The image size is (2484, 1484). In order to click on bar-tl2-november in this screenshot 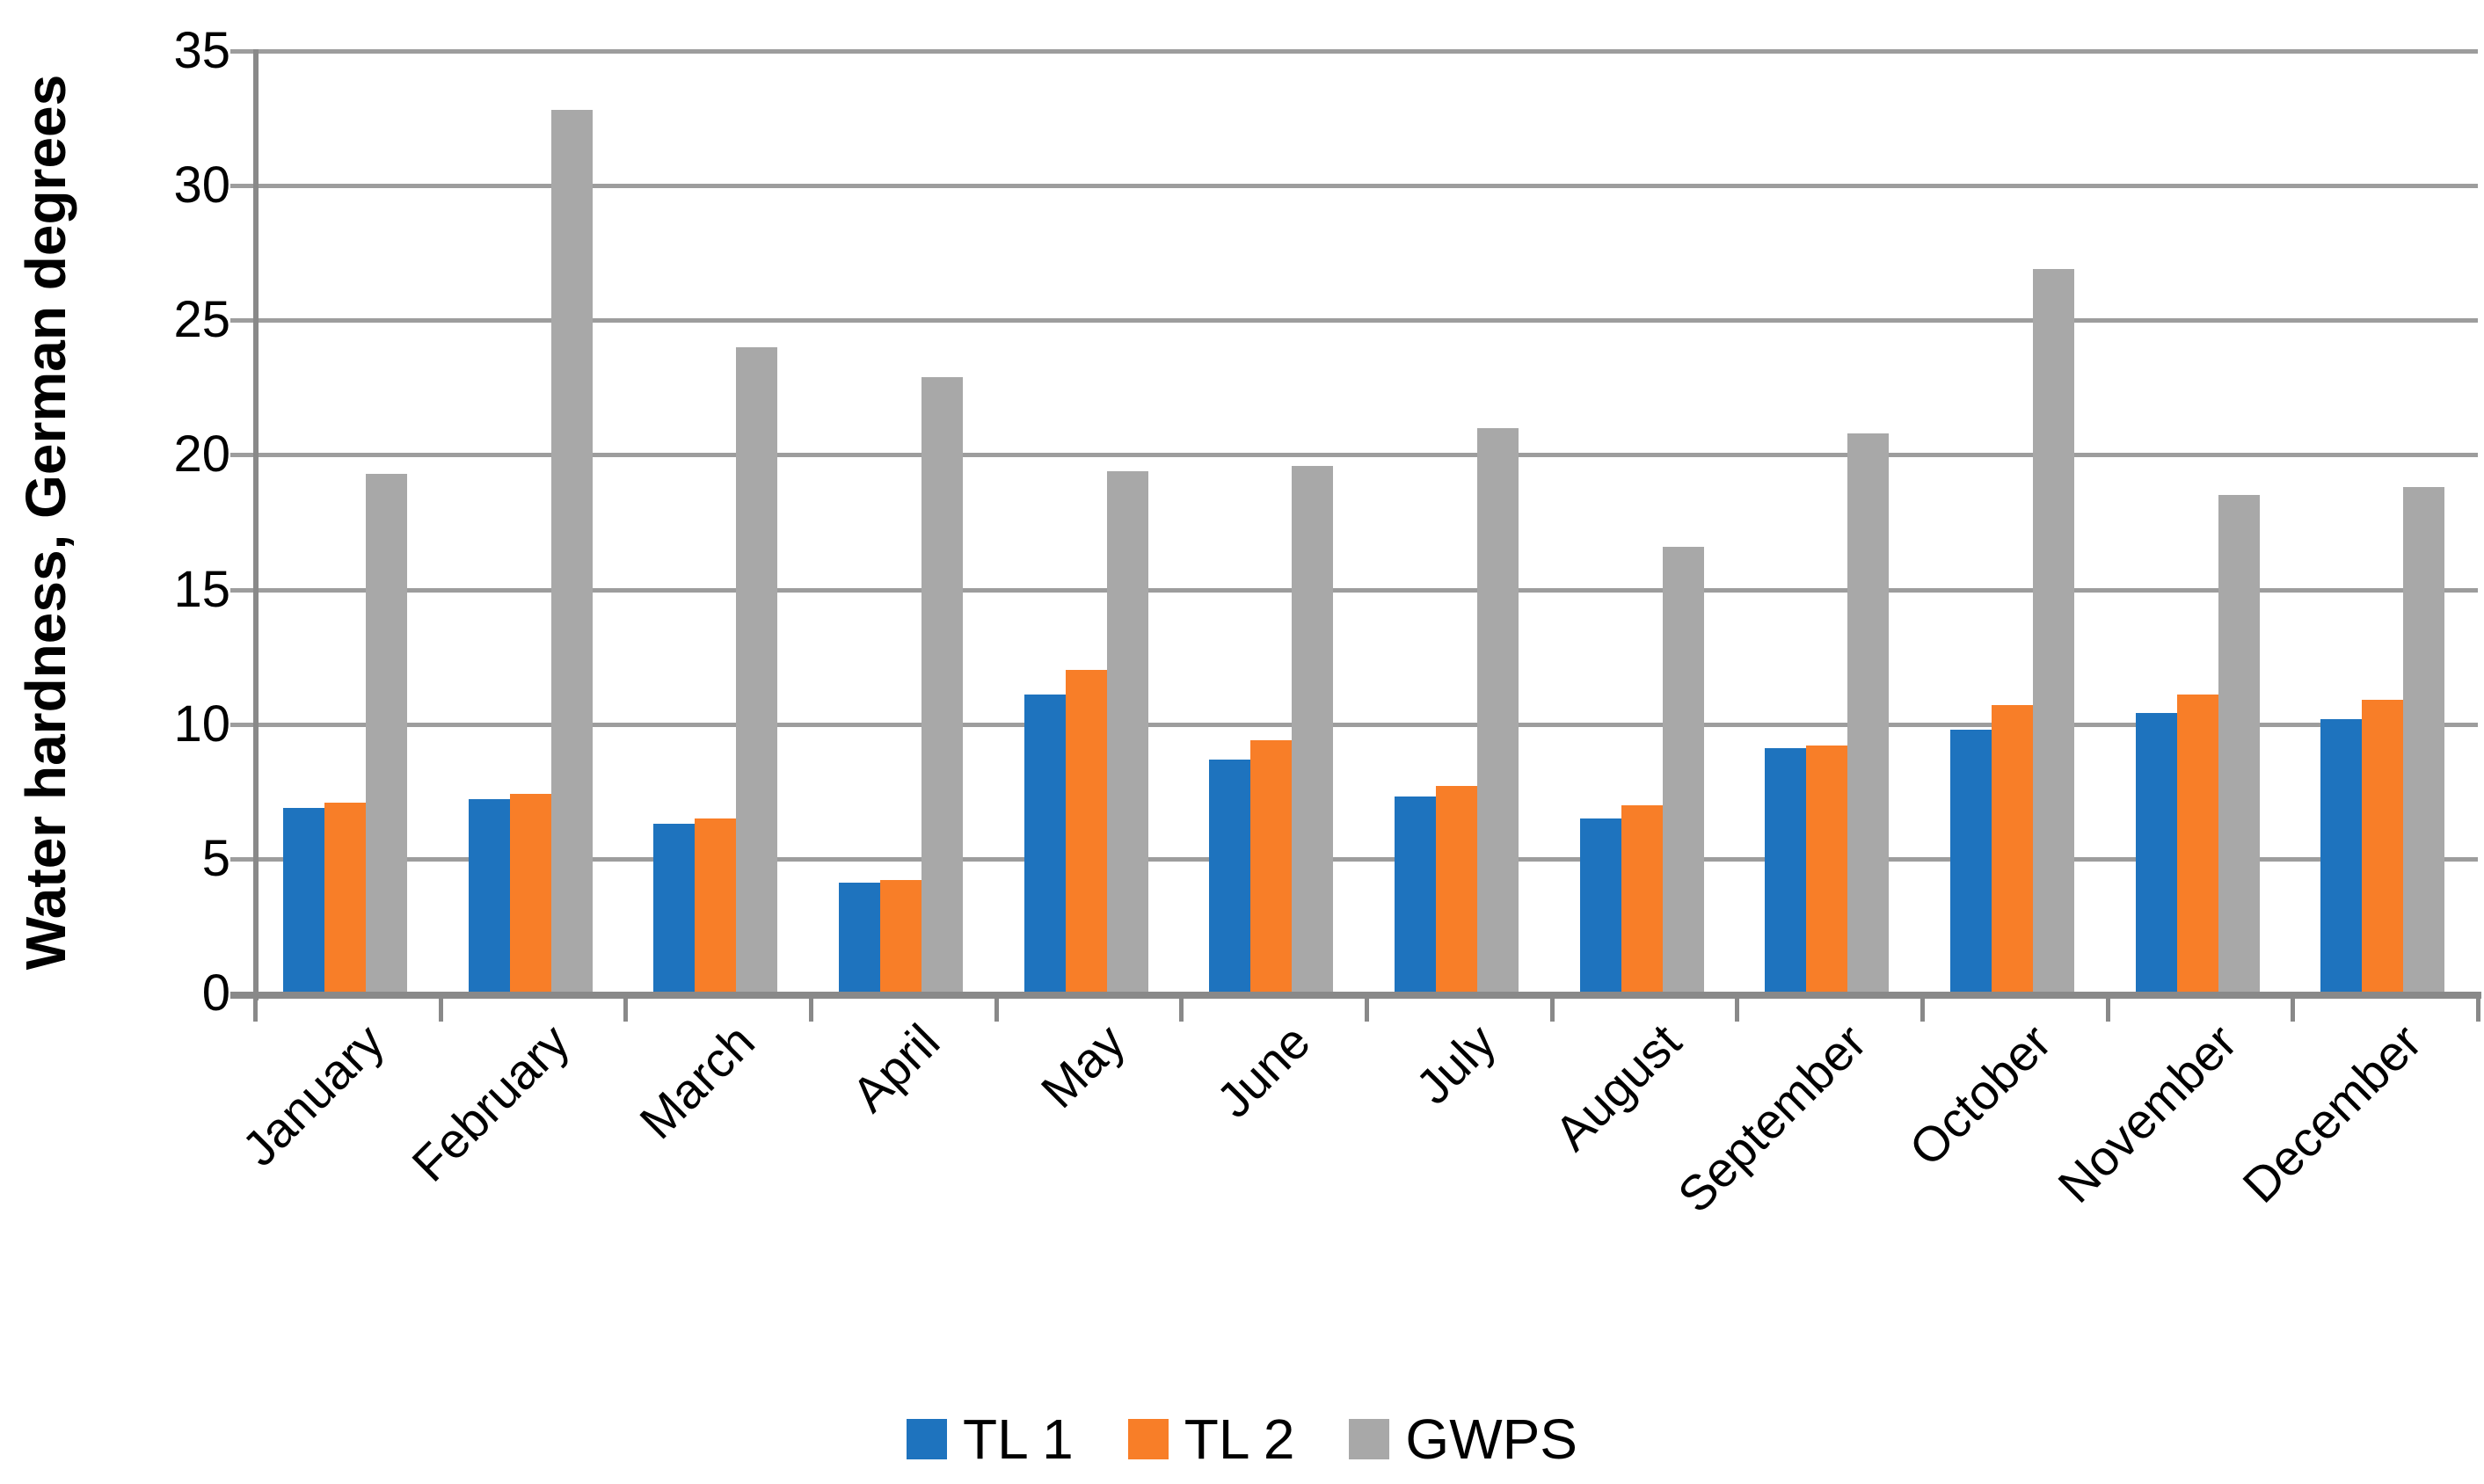, I will do `click(2197, 844)`.